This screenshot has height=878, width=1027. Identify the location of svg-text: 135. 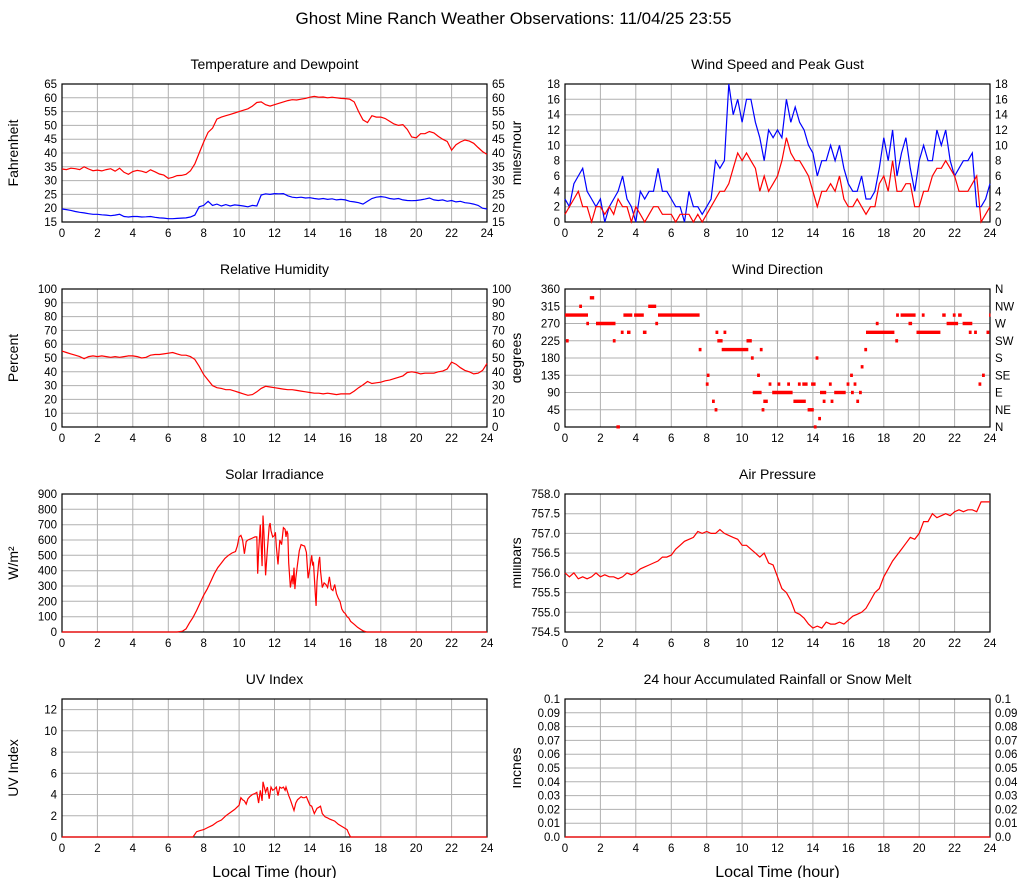
(550, 376).